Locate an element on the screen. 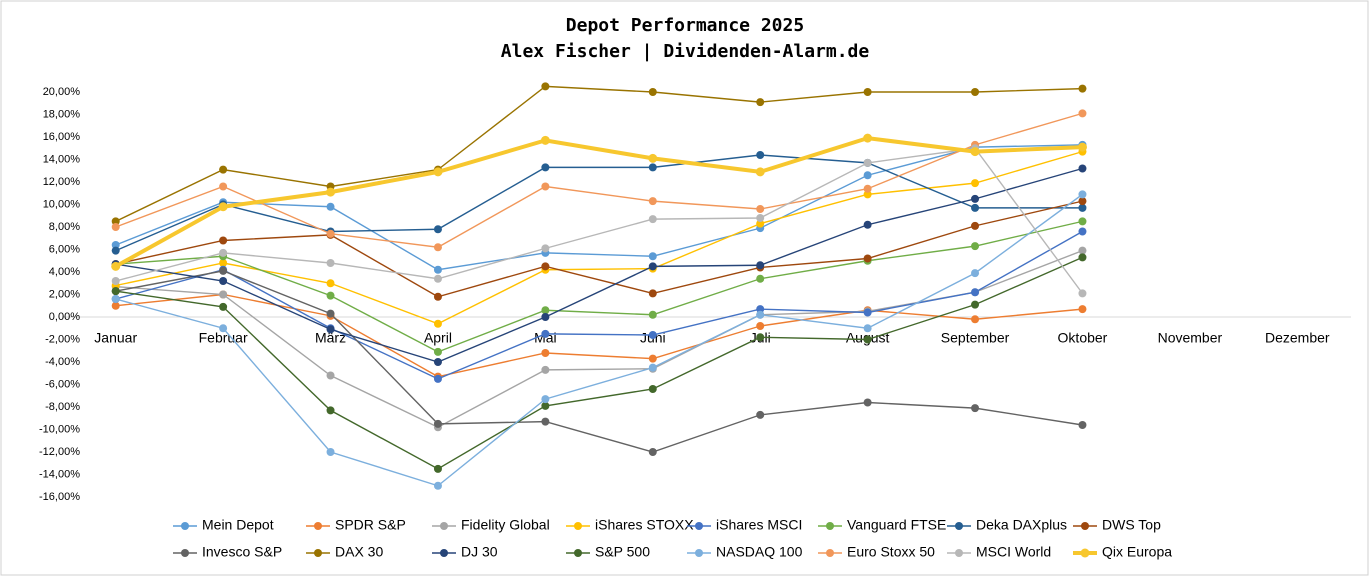  x-tick-label: Dezember is located at coordinates (1297, 338).